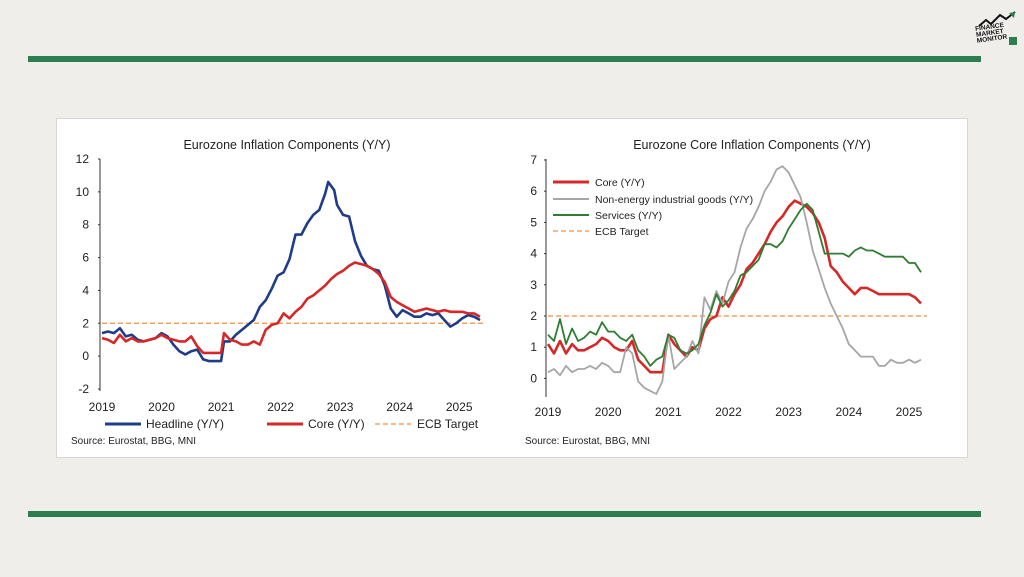 Image resolution: width=1024 pixels, height=577 pixels. I want to click on left-chart-title: Eurozone Inflation Components (Y/Y), so click(286, 145).